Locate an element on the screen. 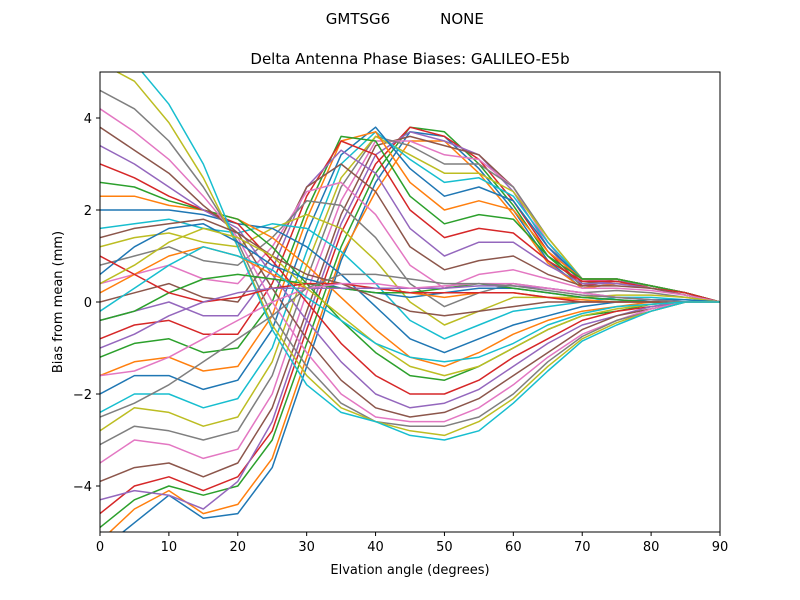  x-axis-label: Elvation angle (degrees) is located at coordinates (409, 570).